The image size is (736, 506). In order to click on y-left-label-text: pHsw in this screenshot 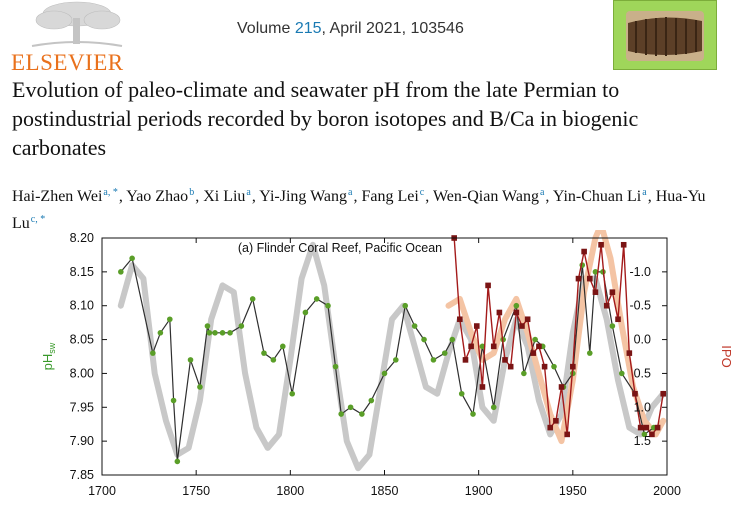, I will do `click(48, 356)`.